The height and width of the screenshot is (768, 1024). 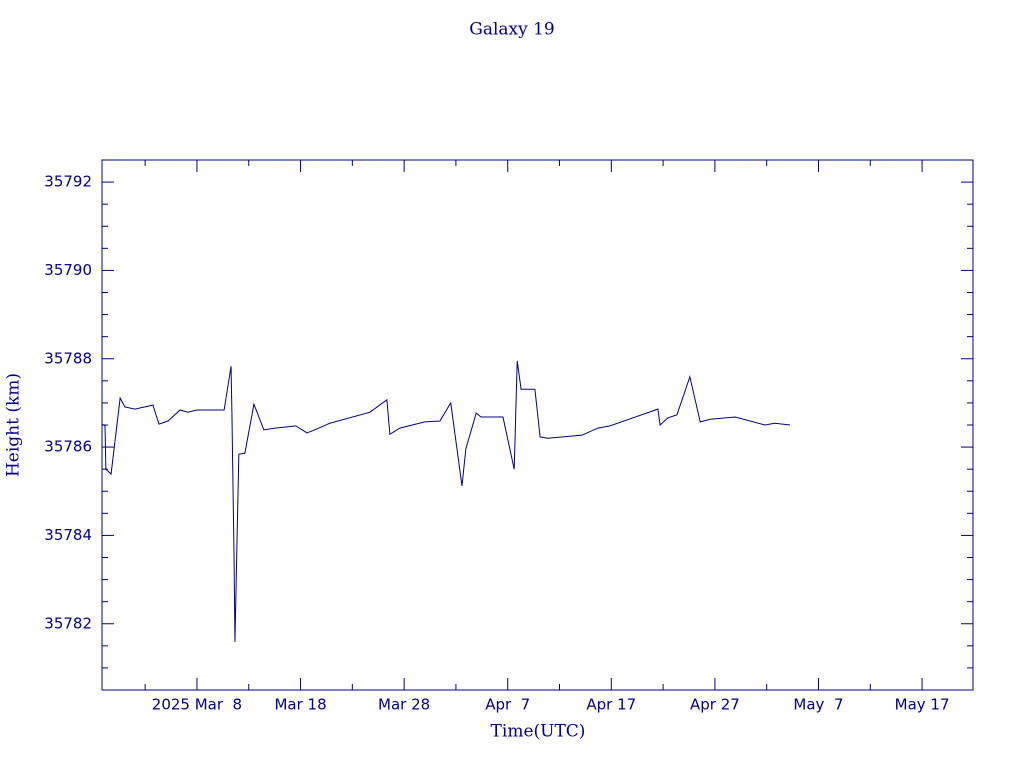 What do you see at coordinates (512, 30) in the screenshot?
I see `chart-title: Galaxy 19` at bounding box center [512, 30].